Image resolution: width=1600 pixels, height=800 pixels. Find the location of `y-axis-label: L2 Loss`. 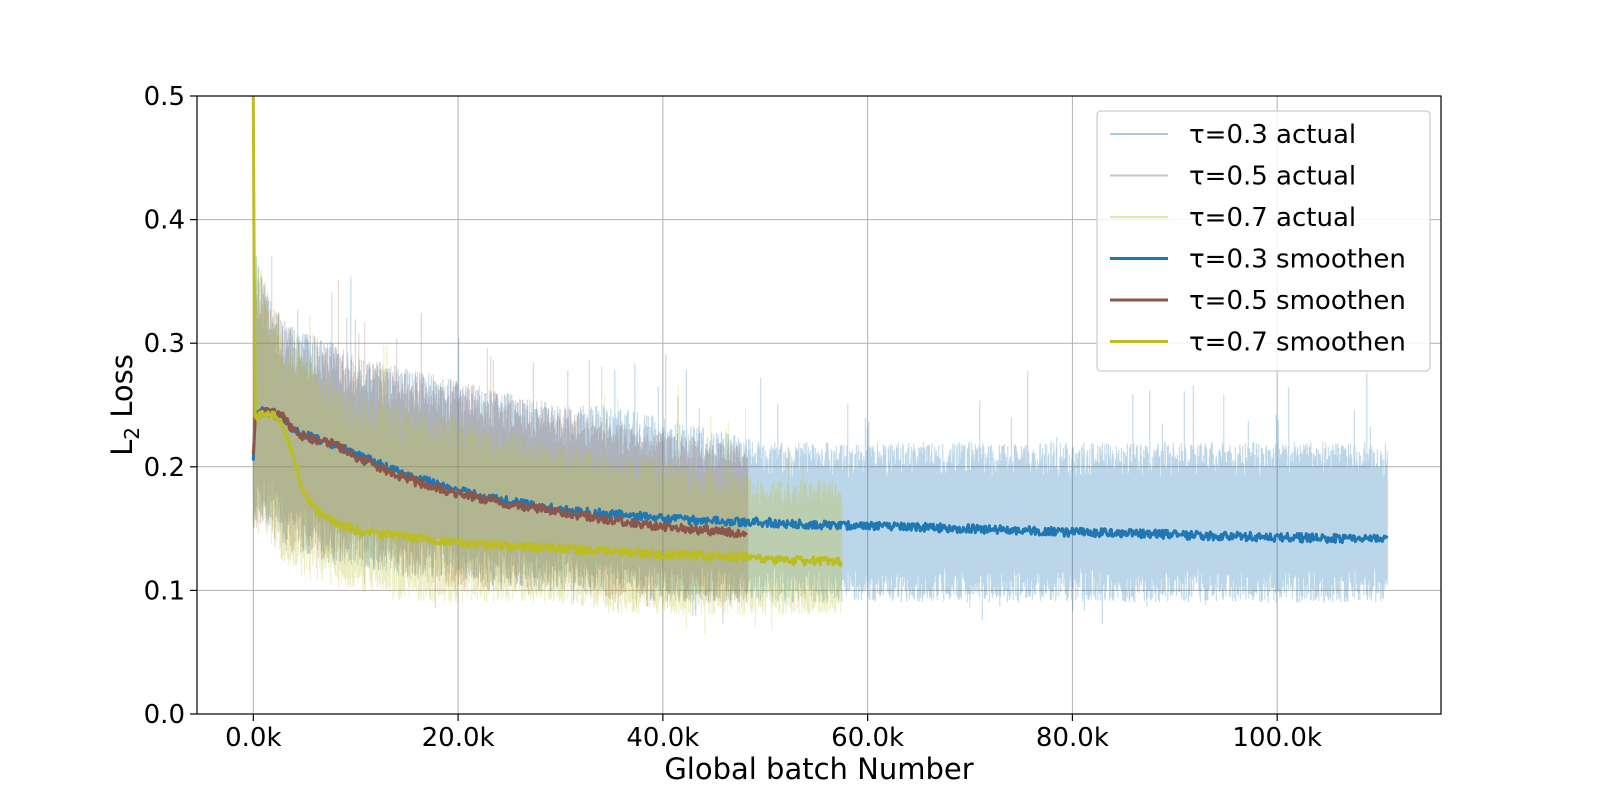

y-axis-label: L2 Loss is located at coordinates (124, 405).